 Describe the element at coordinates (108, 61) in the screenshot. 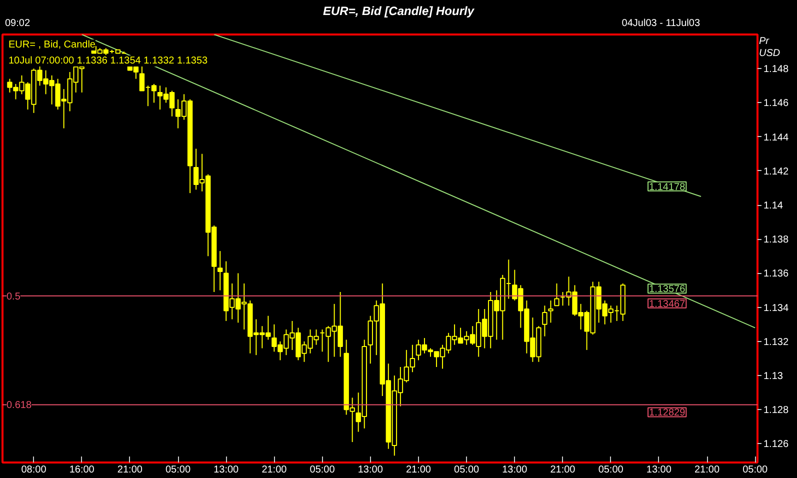

I see `annotation: 10Jul 07:00:00 1.1336 1.1354 1.1332 1.1353` at that location.